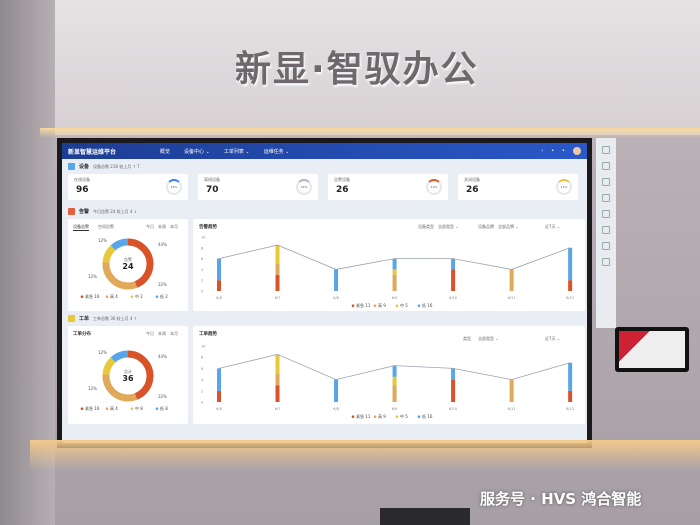 The height and width of the screenshot is (525, 700). I want to click on donut-center-value: 24, so click(128, 266).